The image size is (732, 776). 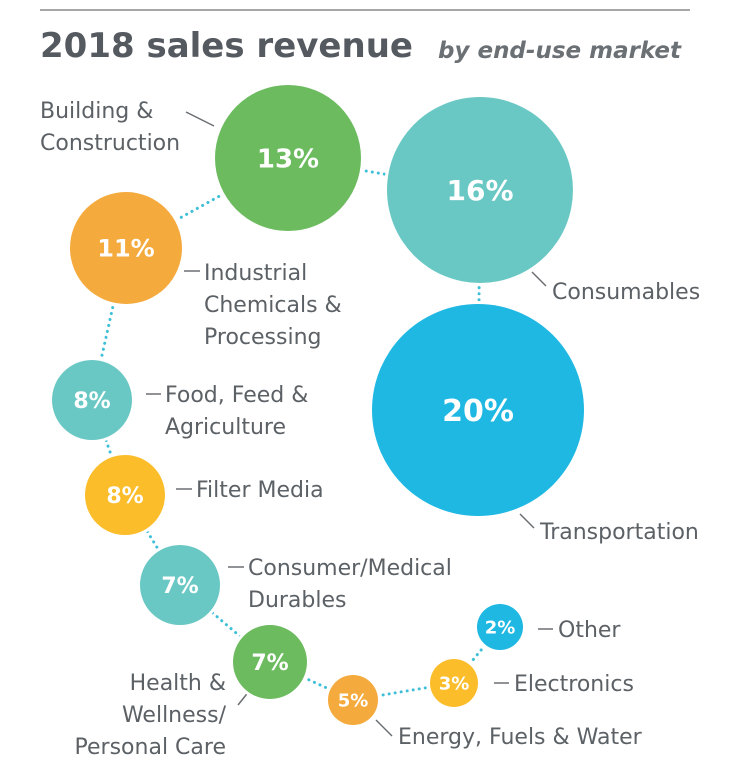 What do you see at coordinates (174, 715) in the screenshot?
I see `category-label-line: Wellness/` at bounding box center [174, 715].